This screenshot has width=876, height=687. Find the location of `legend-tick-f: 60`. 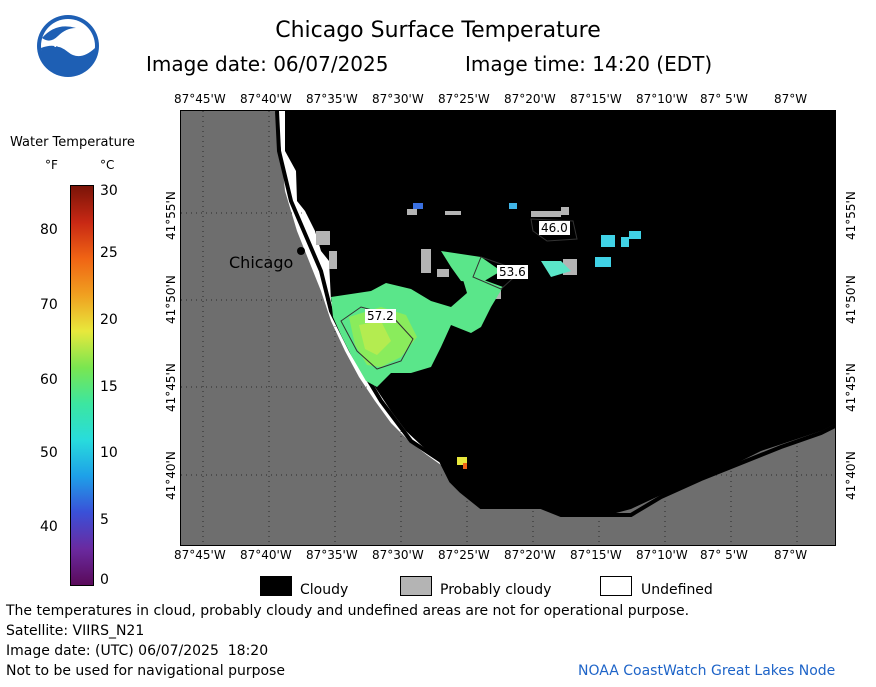

legend-tick-f: 60 is located at coordinates (49, 380).